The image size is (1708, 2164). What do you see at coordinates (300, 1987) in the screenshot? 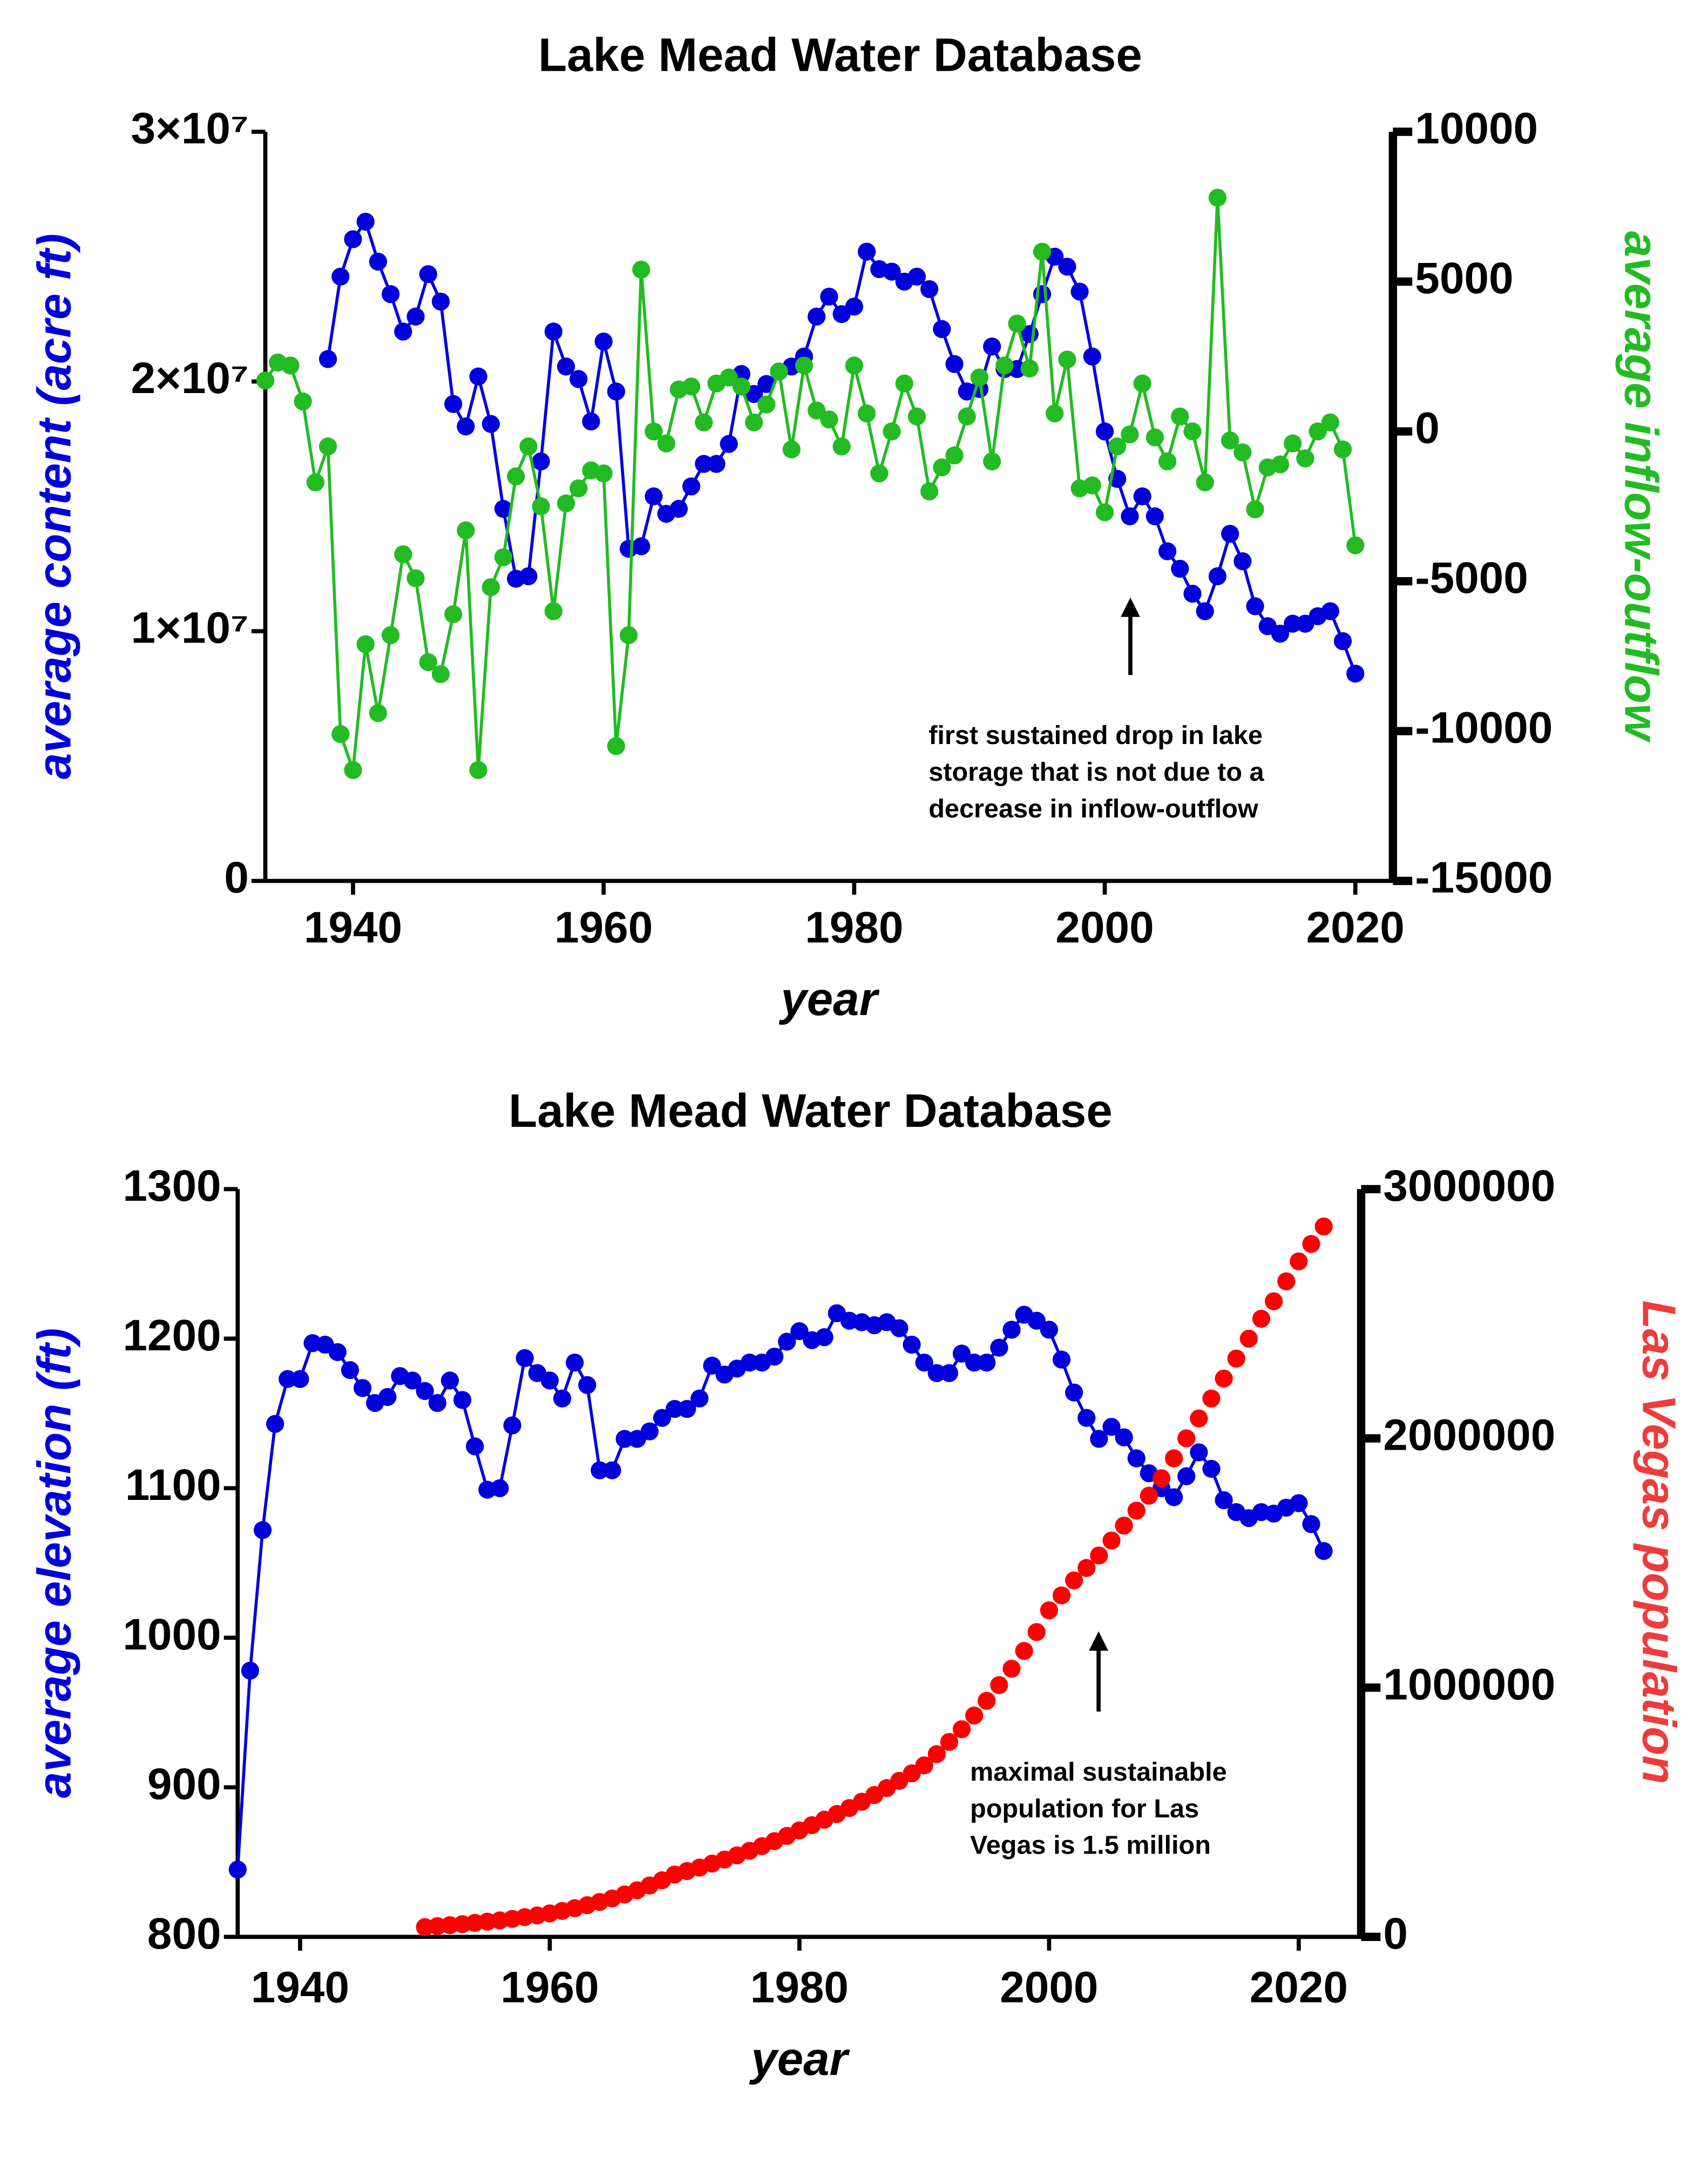
I see `x-tick-label: 1940` at bounding box center [300, 1987].